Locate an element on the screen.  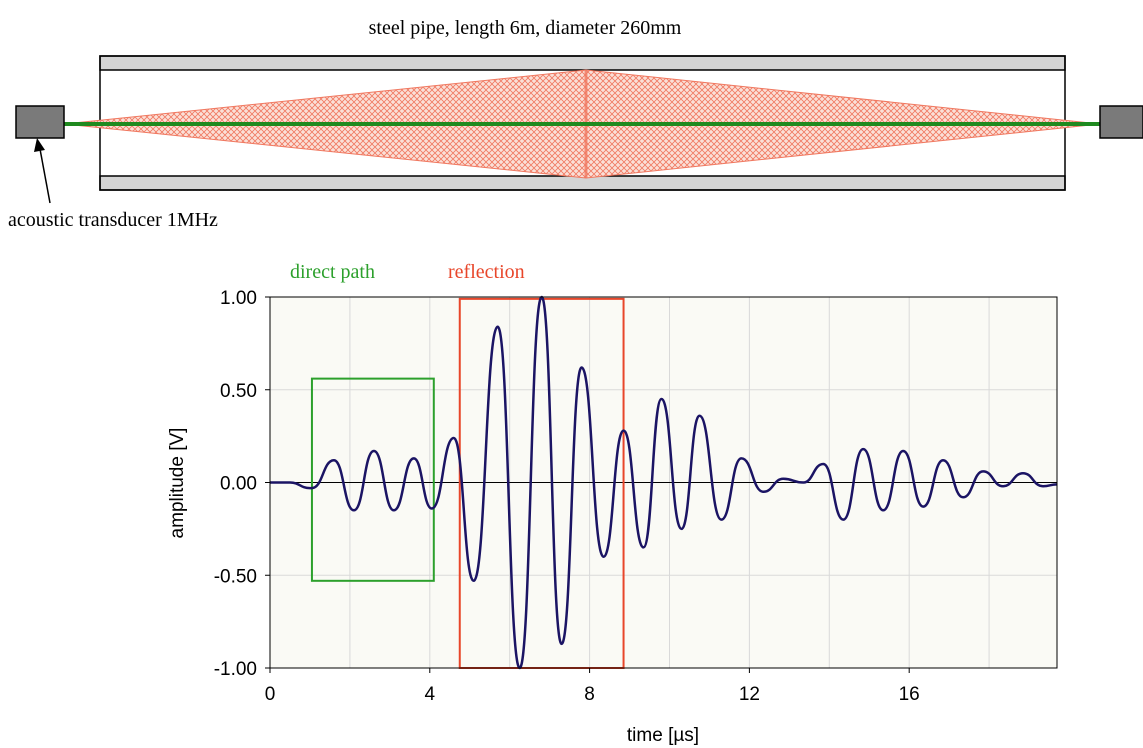
y-tick-label: 0.50 is located at coordinates (238, 391).